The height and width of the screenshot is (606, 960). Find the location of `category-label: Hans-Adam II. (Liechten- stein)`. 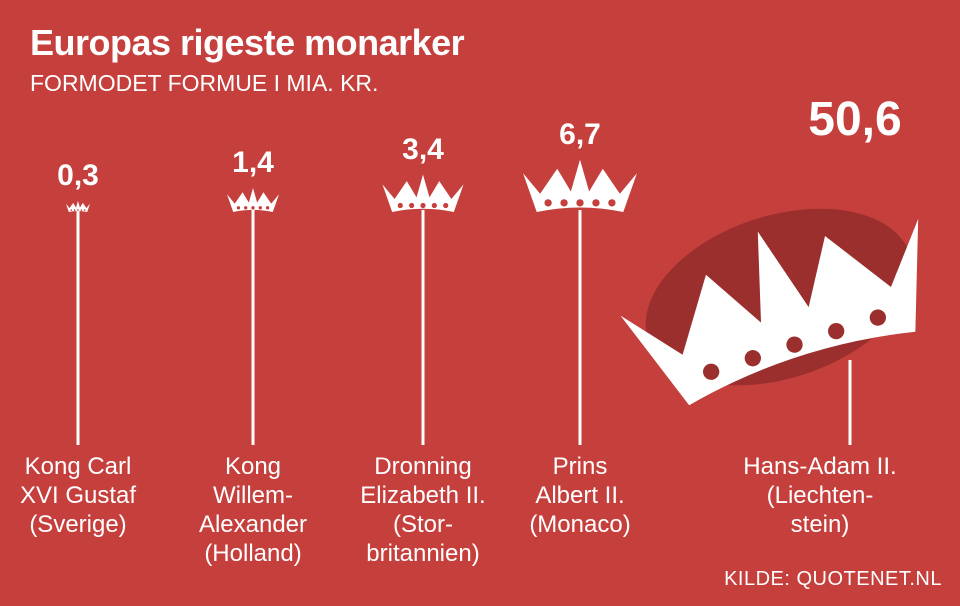

category-label: Hans-Adam II. (Liechten- stein) is located at coordinates (820, 495).